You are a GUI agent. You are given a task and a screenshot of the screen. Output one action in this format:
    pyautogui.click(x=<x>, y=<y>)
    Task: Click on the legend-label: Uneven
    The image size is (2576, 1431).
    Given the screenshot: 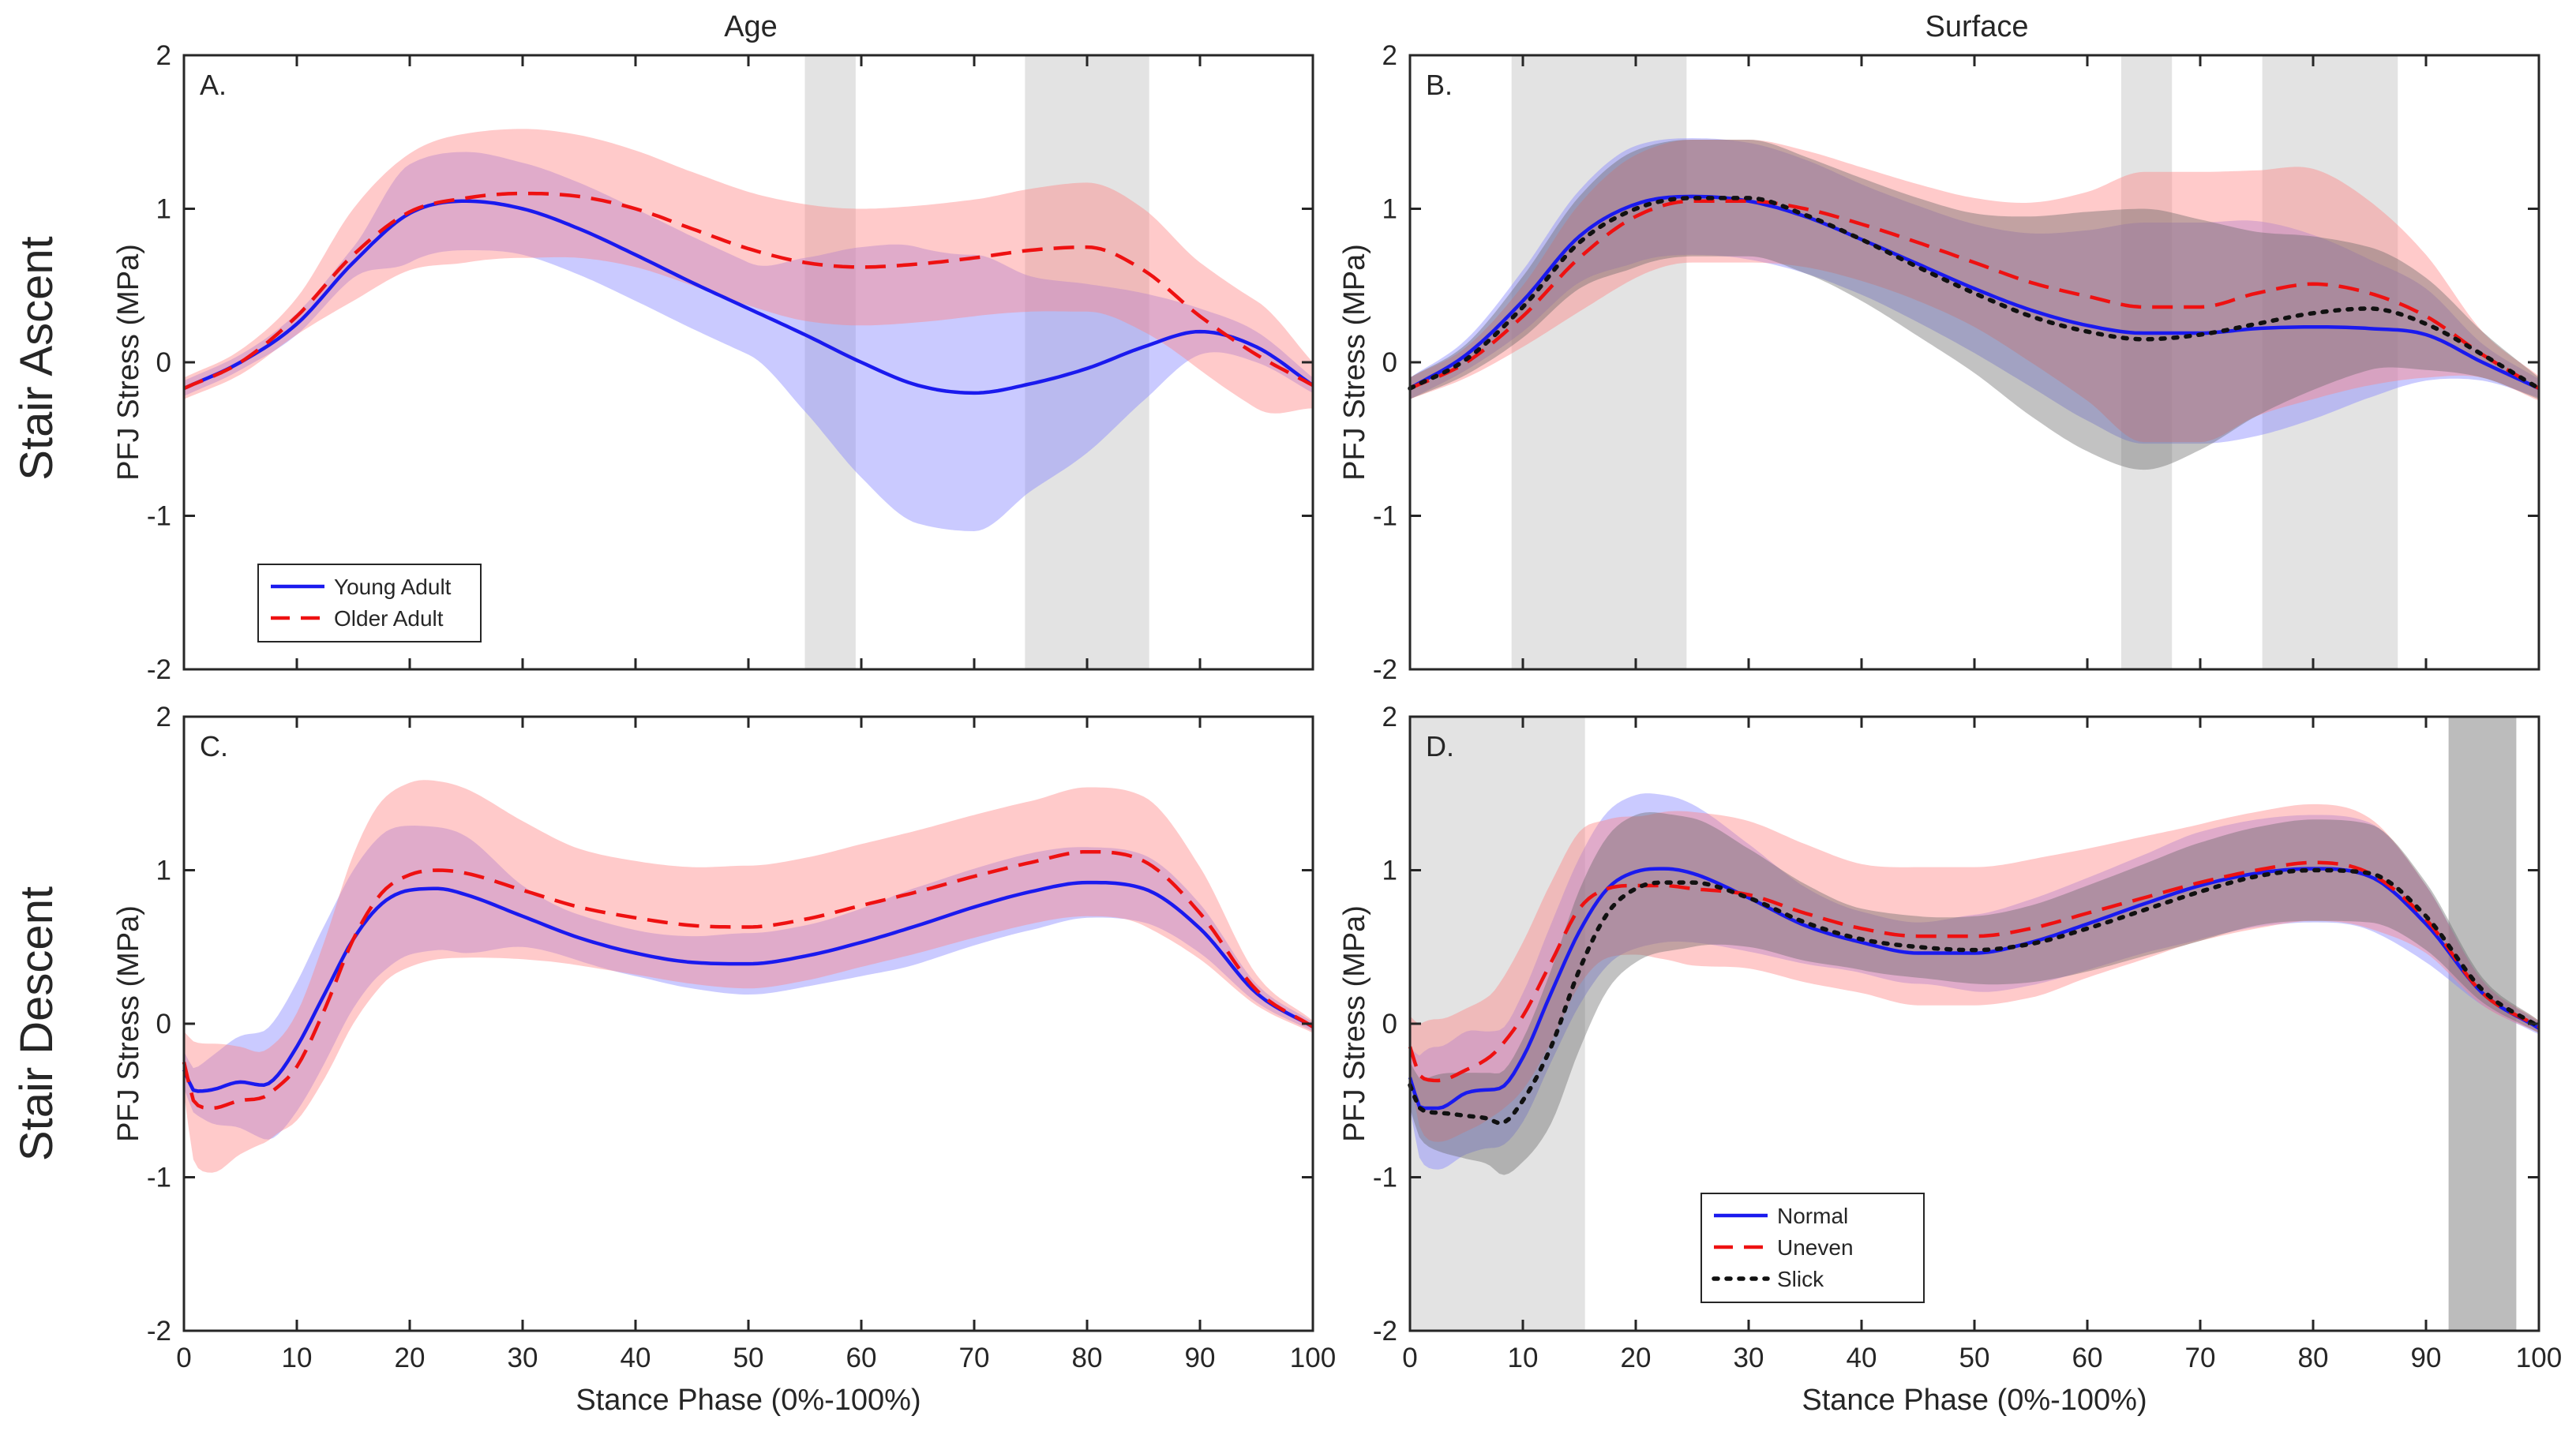 What is the action you would take?
    pyautogui.click(x=1815, y=1247)
    